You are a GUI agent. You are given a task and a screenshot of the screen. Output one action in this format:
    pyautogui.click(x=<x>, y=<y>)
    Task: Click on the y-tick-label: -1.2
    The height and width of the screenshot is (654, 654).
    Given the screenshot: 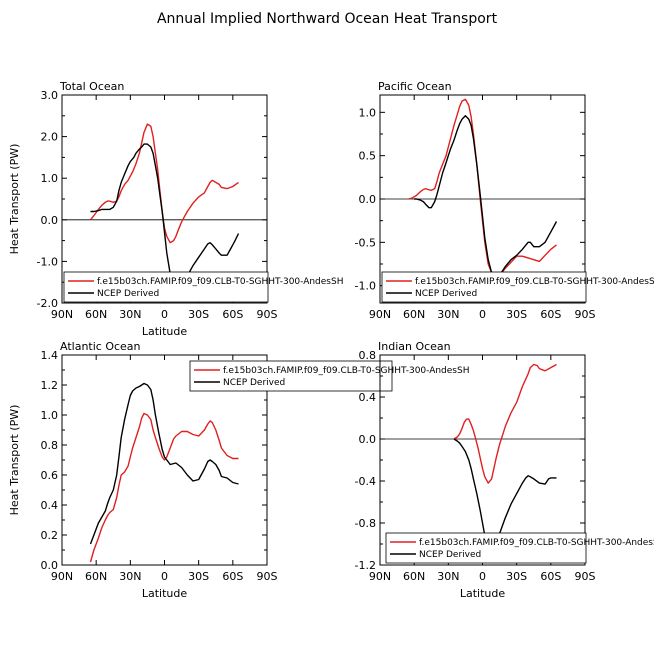 What is the action you would take?
    pyautogui.click(x=365, y=565)
    